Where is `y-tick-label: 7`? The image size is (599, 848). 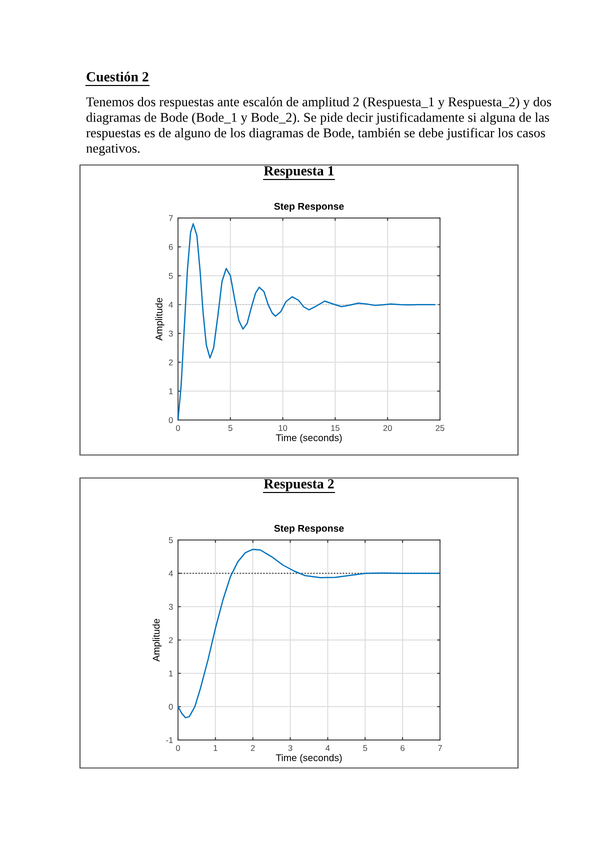 y-tick-label: 7 is located at coordinates (170, 218).